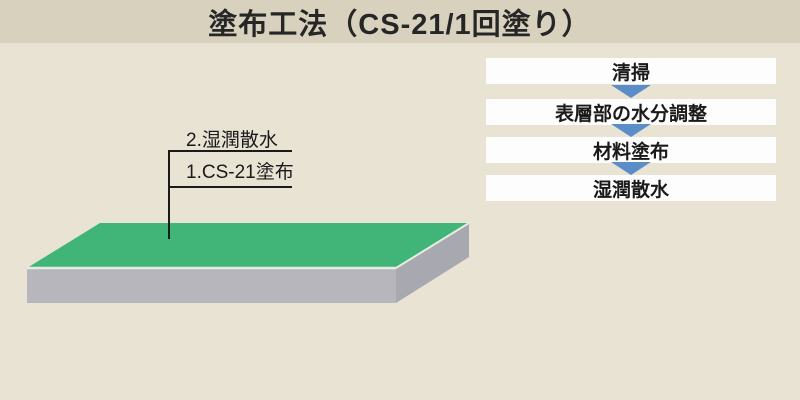 The height and width of the screenshot is (400, 800). Describe the element at coordinates (232, 140) in the screenshot. I see `label-wet-sprinkling: 2.湿潤散水` at that location.